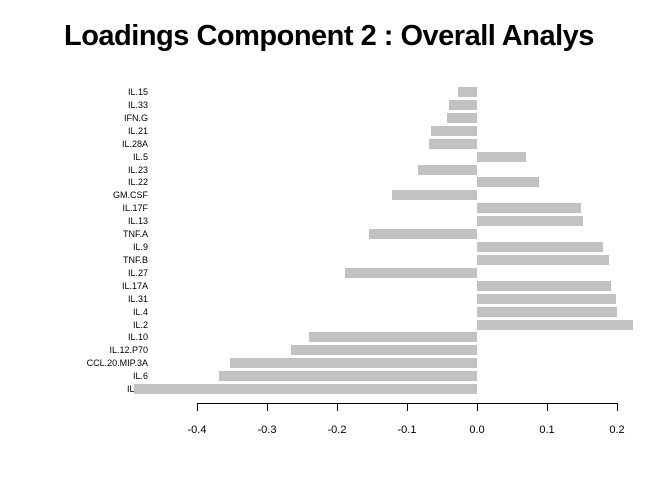 This screenshot has height=480, width=672. Describe the element at coordinates (197, 430) in the screenshot. I see `x-axis-tick-label: -0.4` at that location.